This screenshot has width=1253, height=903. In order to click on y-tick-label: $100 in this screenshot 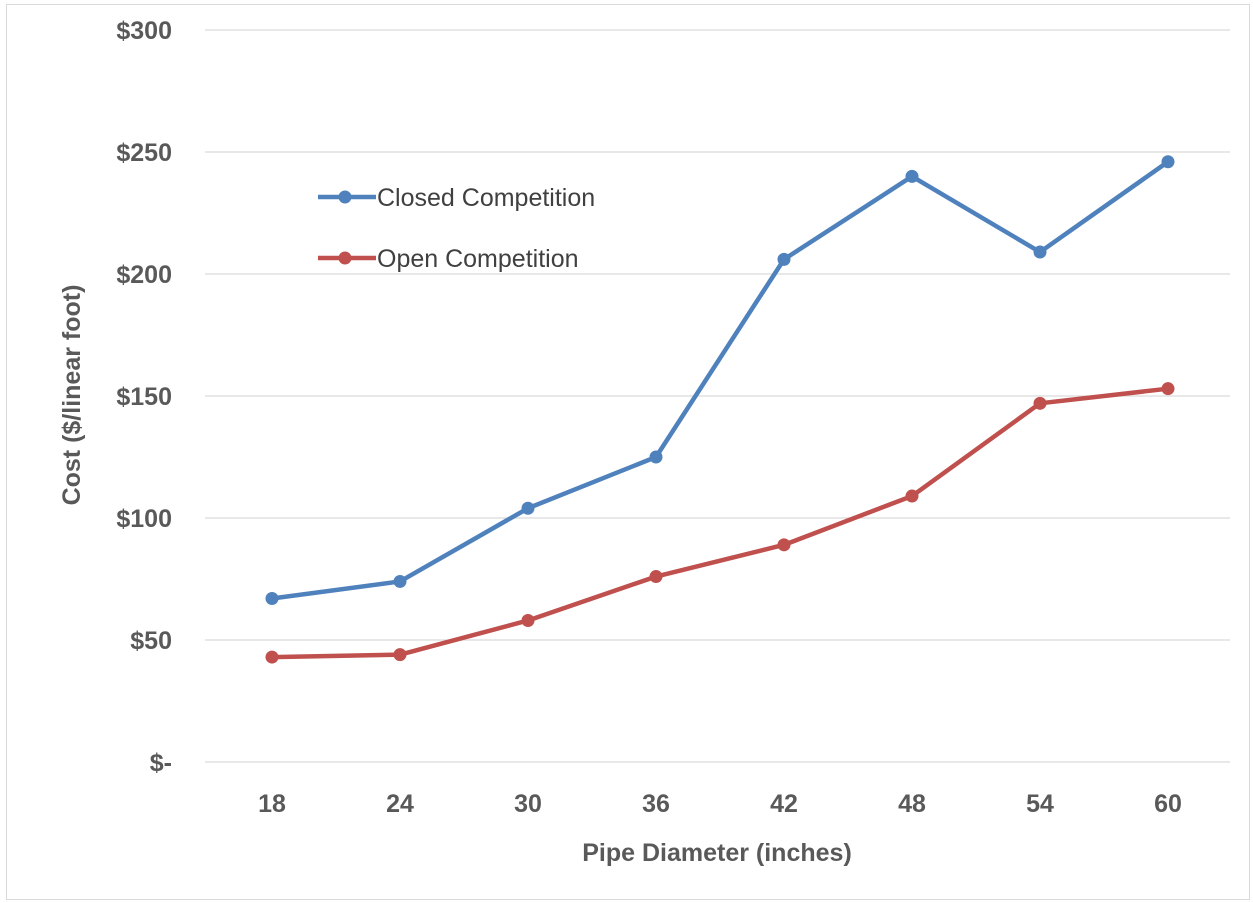, I will do `click(144, 519)`.